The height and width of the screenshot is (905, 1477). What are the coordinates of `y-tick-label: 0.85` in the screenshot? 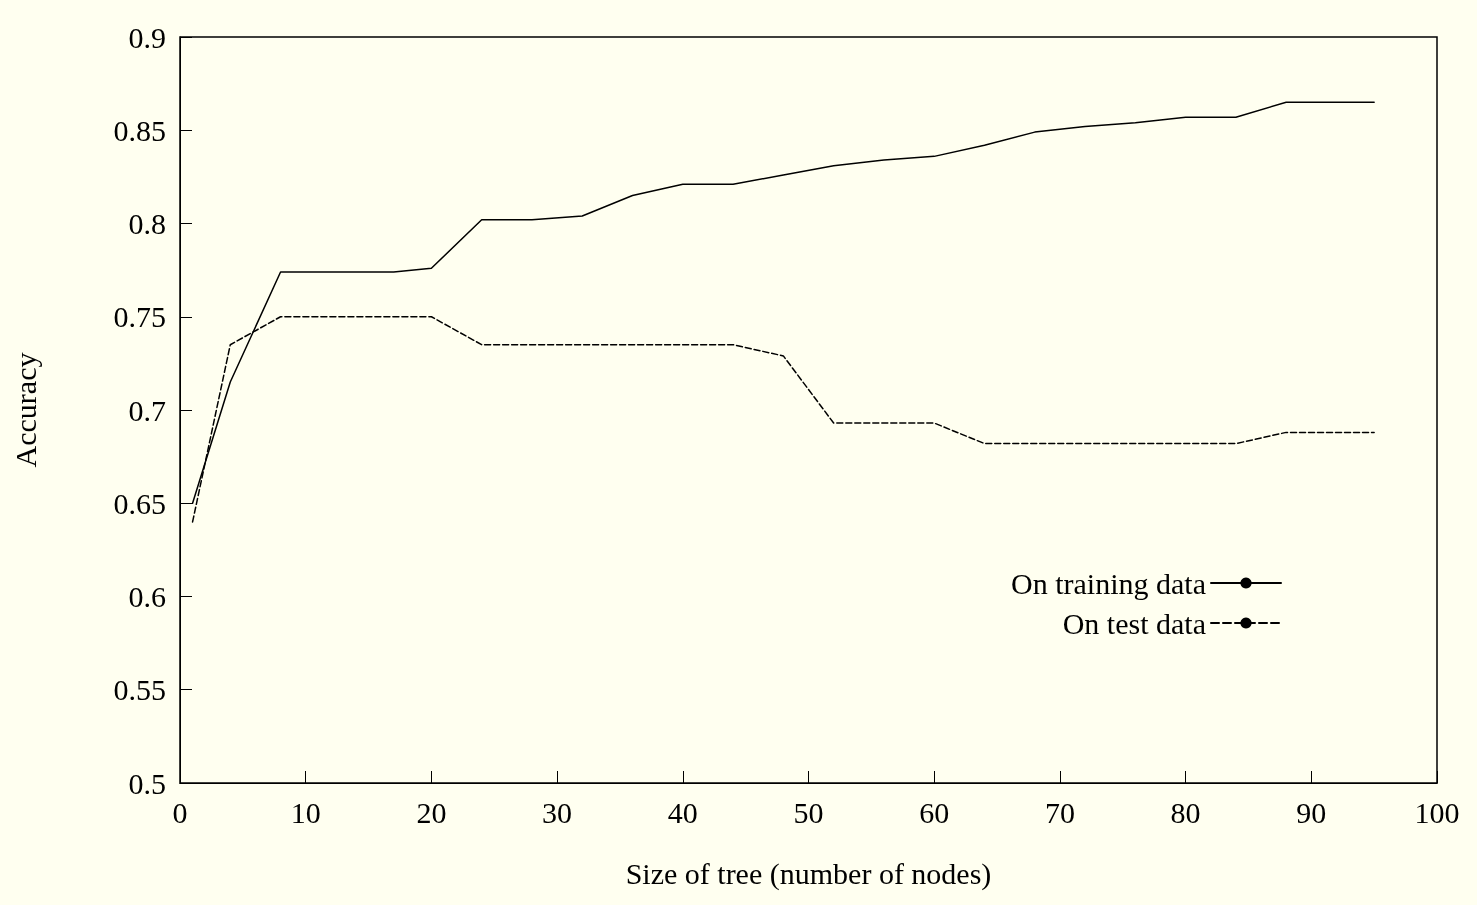 It's located at (139, 130).